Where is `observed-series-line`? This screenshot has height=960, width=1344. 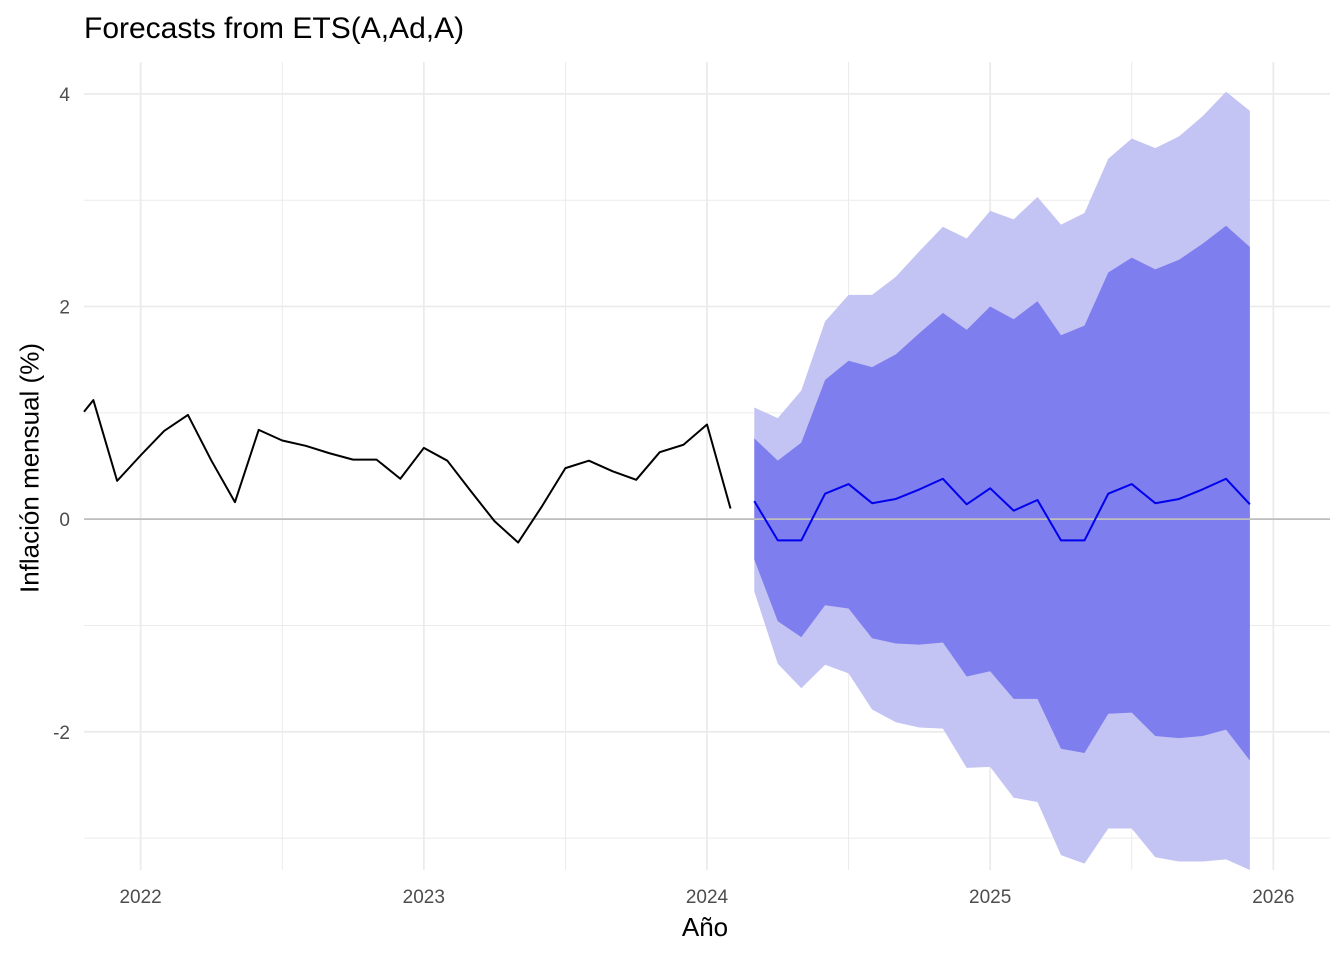
observed-series-line is located at coordinates (407, 471).